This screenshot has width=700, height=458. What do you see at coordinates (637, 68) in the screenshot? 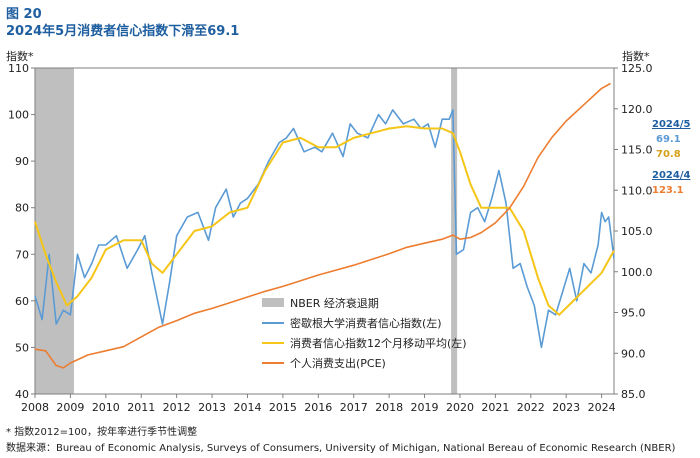
I see `right-tick-label: 125.0` at bounding box center [637, 68].